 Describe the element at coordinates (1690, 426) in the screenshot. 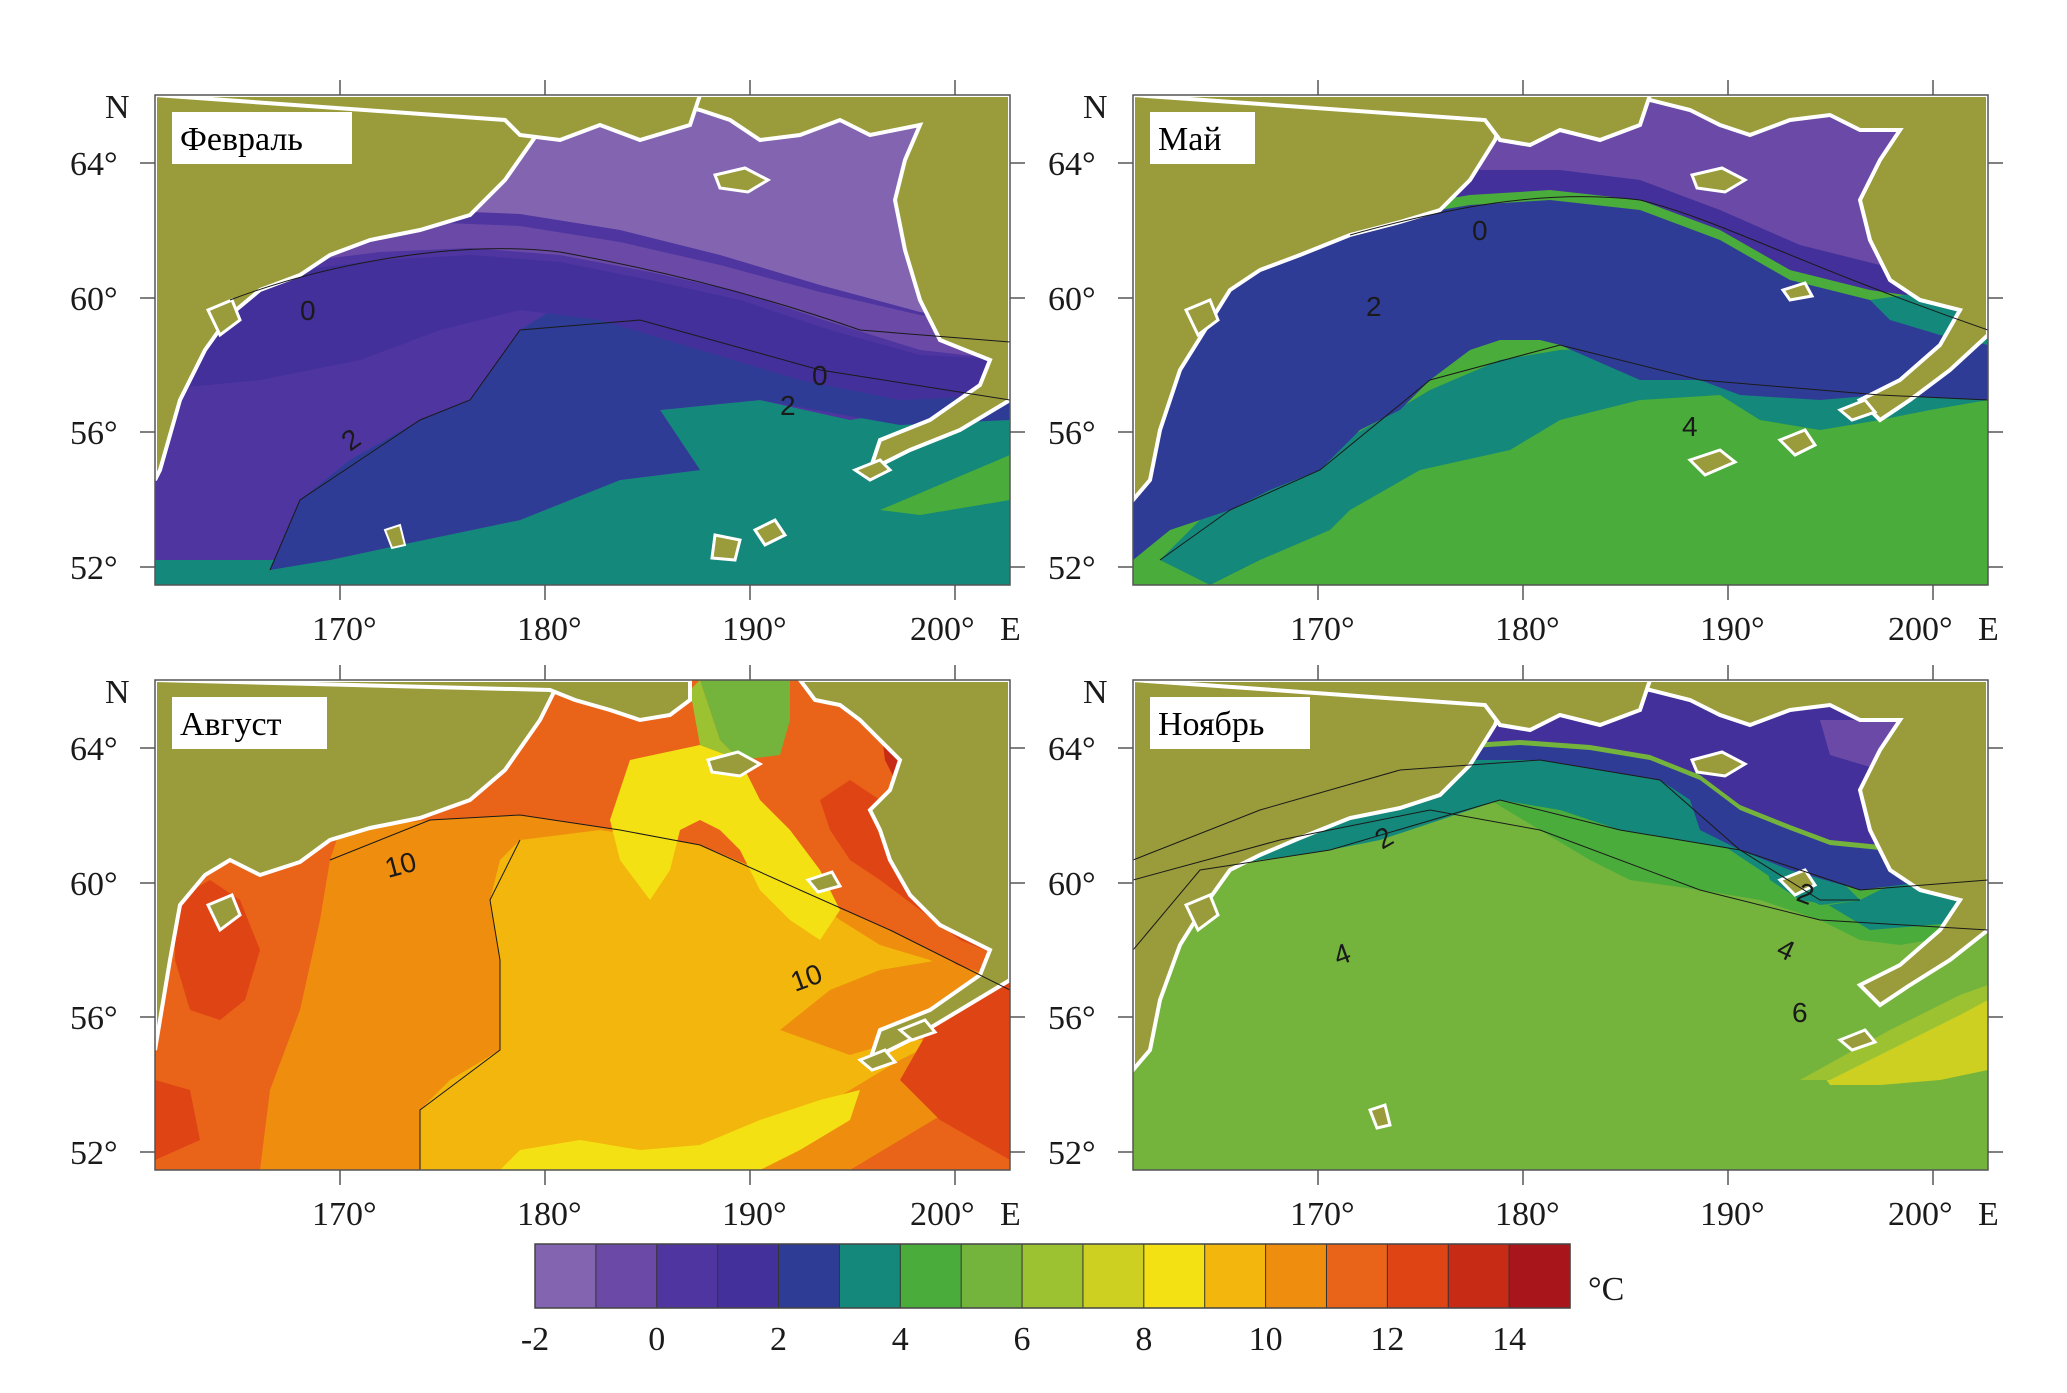

I see `contour-label: 4` at that location.